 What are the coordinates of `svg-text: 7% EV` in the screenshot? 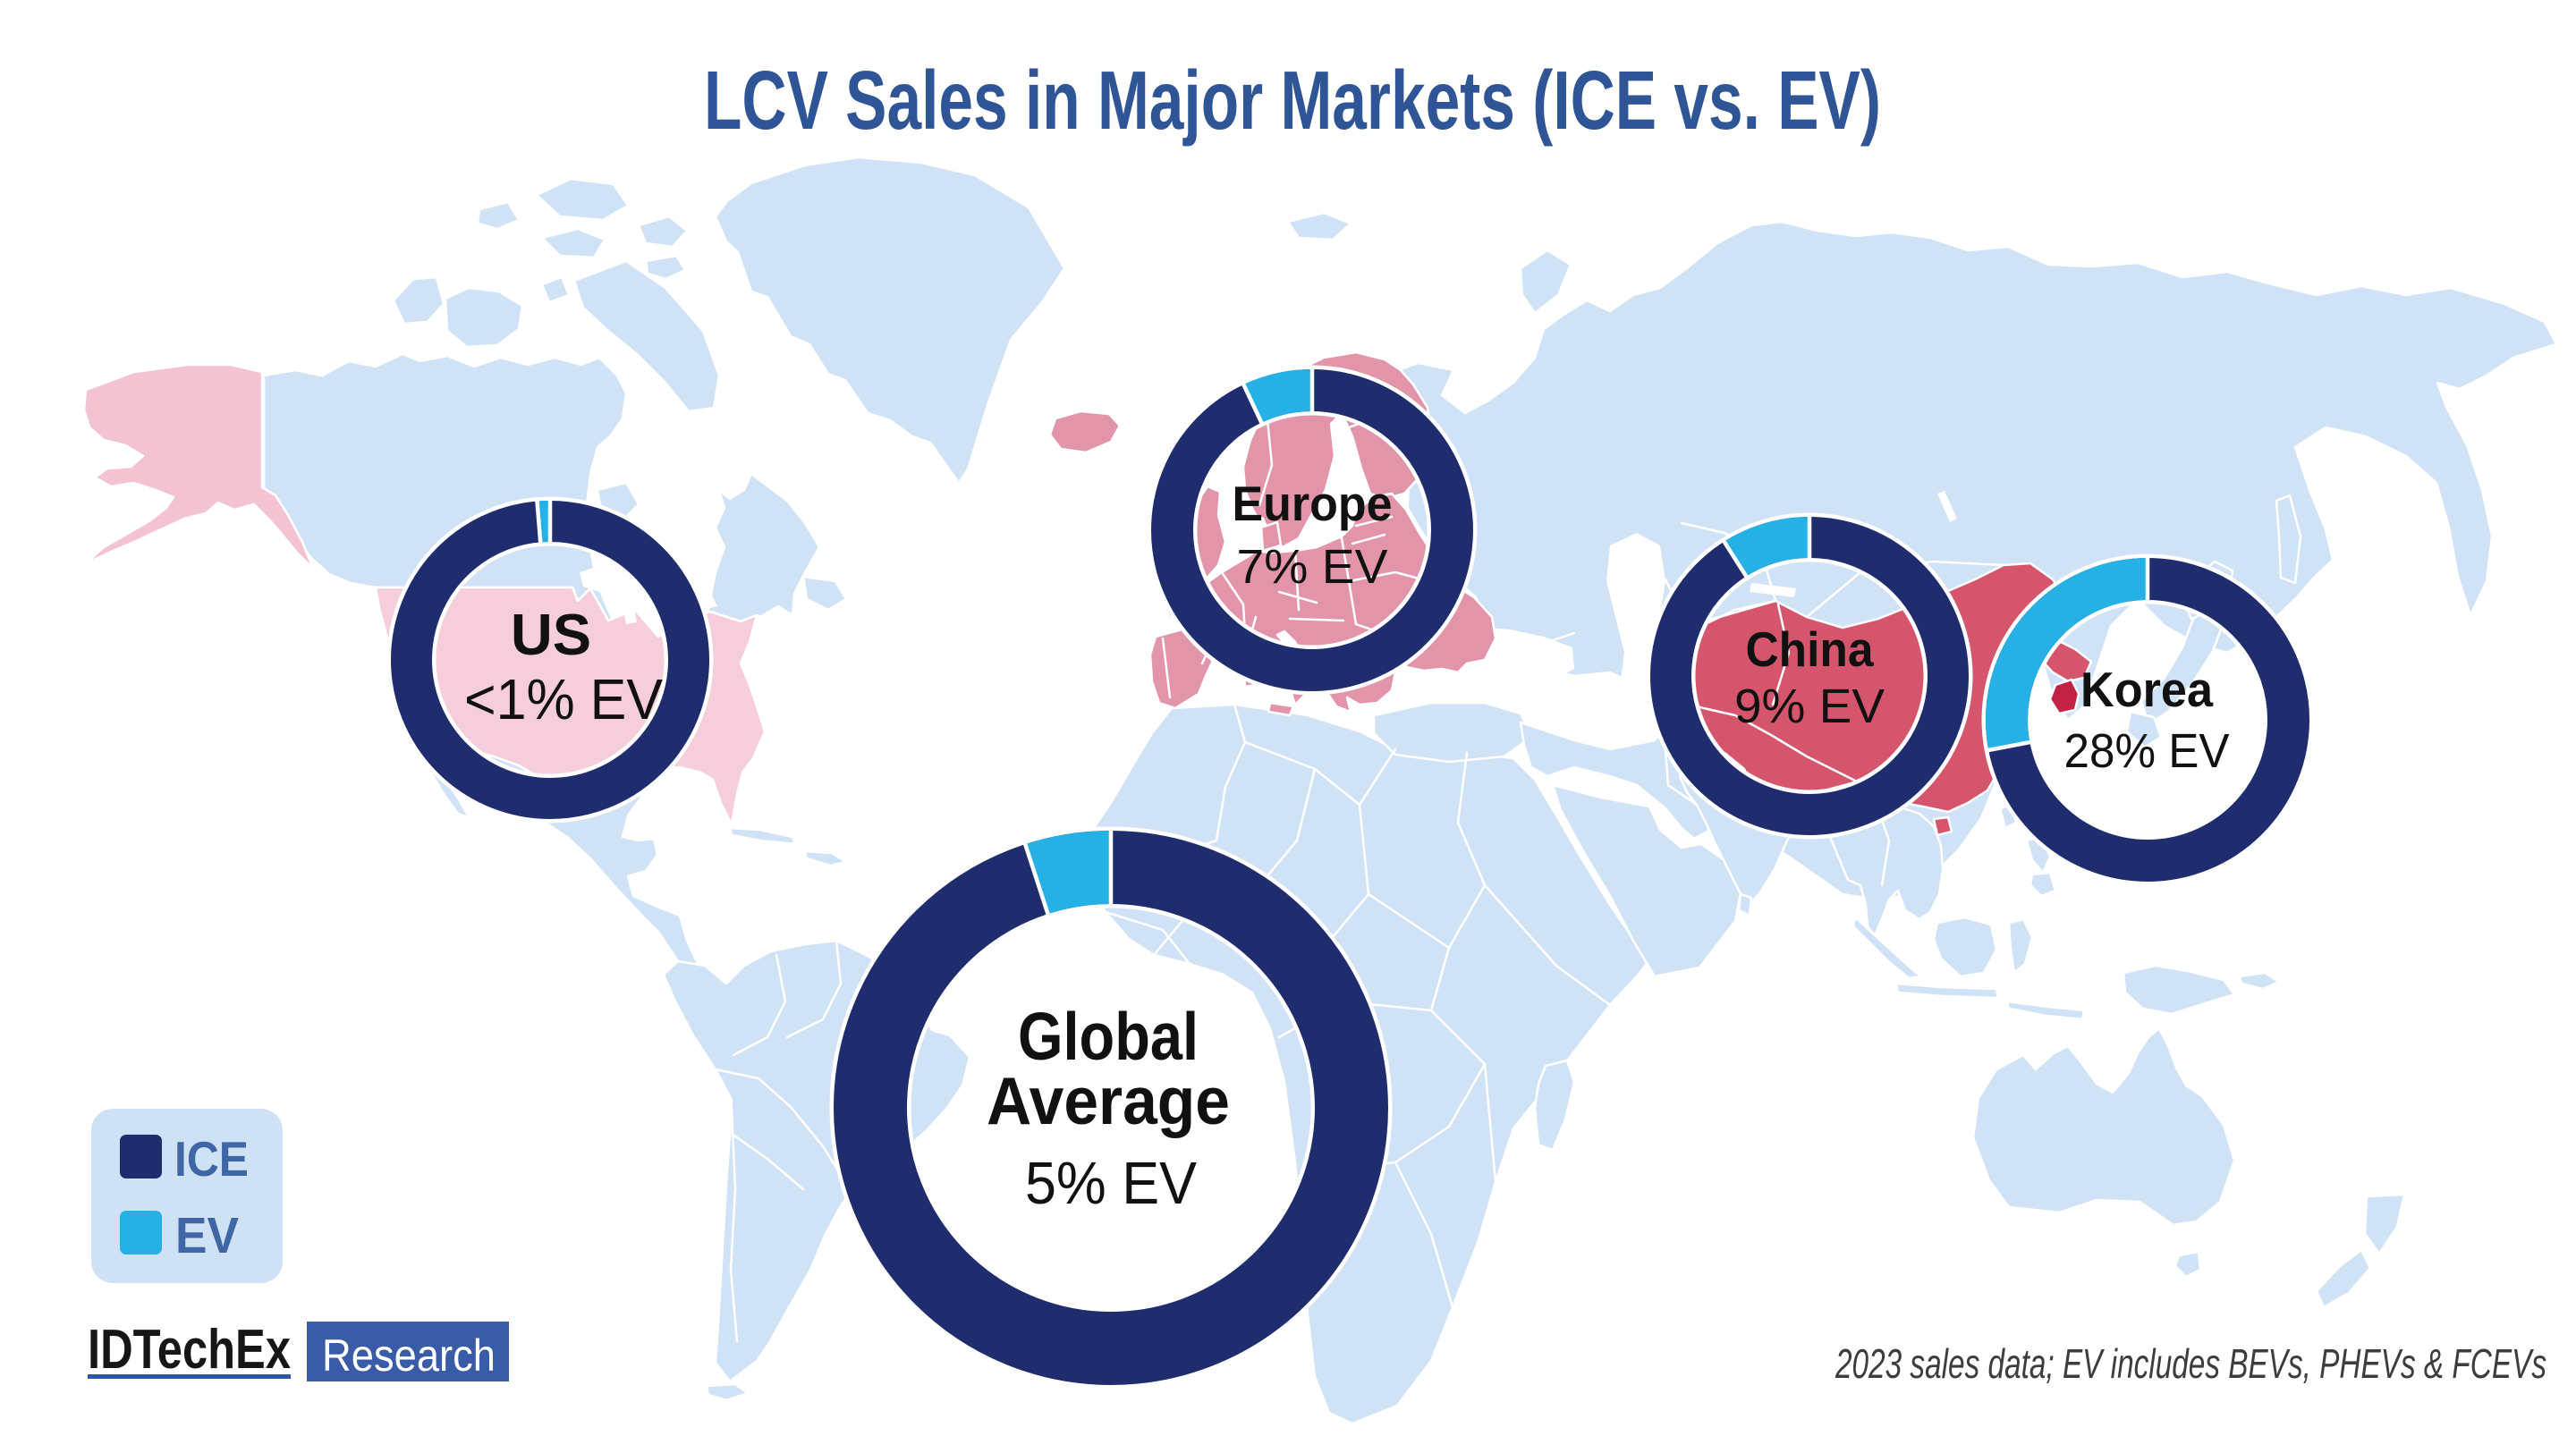 It's located at (1312, 567).